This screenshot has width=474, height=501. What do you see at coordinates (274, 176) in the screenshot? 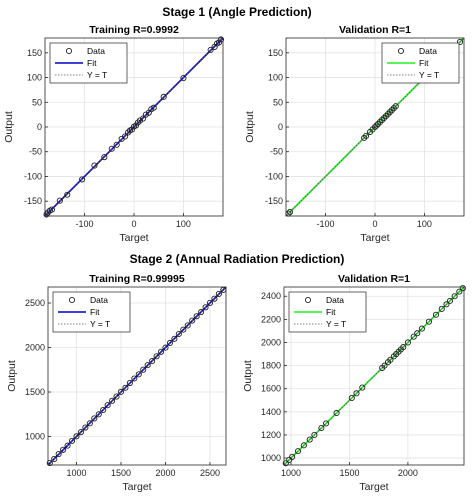
I see `y-tick-label: -100` at bounding box center [274, 176].